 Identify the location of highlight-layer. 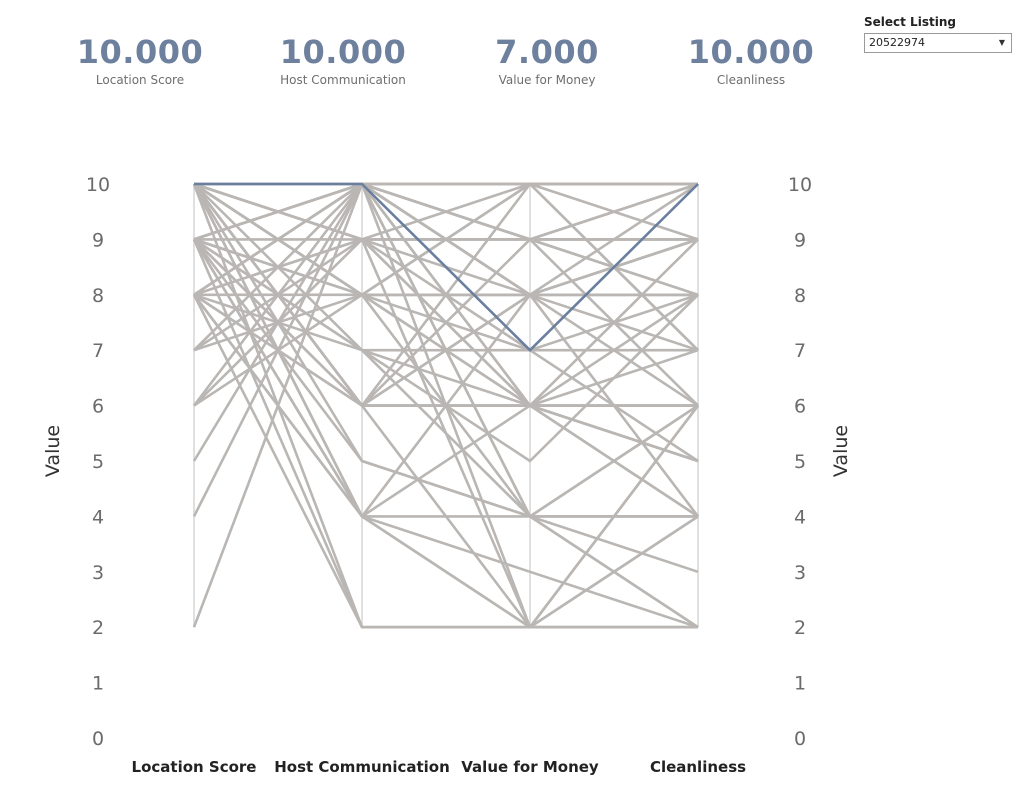
(446, 267).